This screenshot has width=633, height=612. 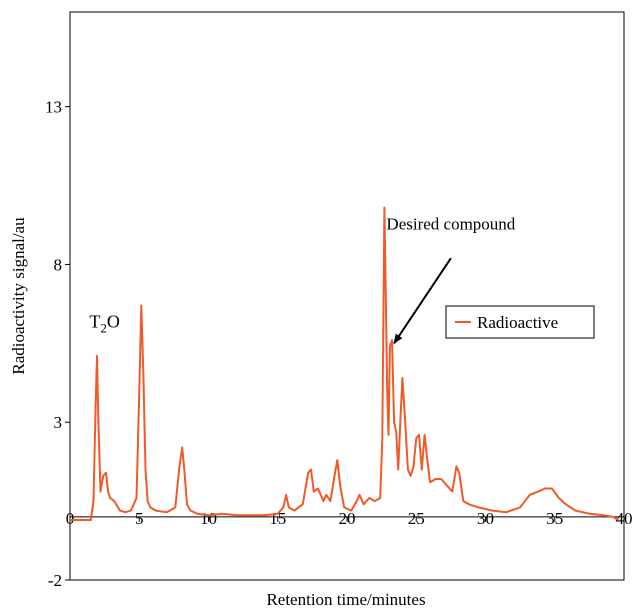 I want to click on desired-compound-annotation: Desired compound, so click(x=450, y=224).